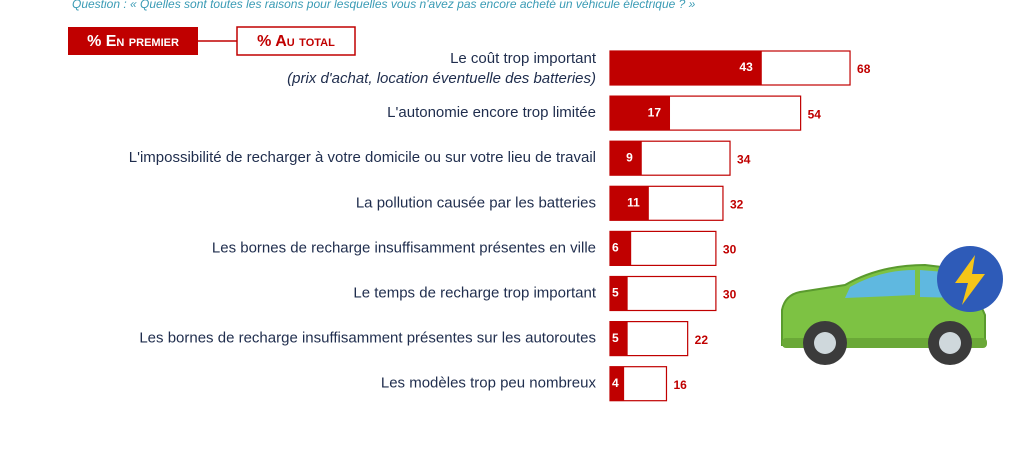  What do you see at coordinates (737, 204) in the screenshot?
I see `value-label: 32` at bounding box center [737, 204].